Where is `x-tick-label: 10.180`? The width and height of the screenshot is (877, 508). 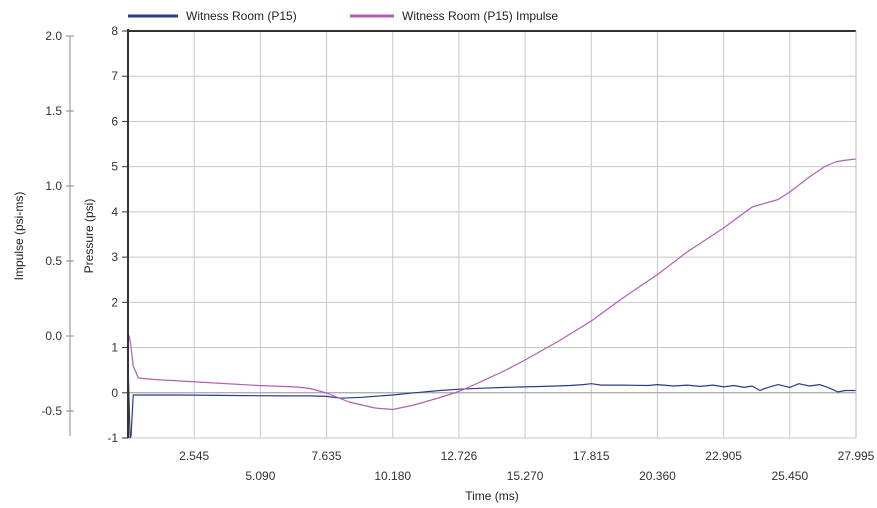 x-tick-label: 10.180 is located at coordinates (392, 476).